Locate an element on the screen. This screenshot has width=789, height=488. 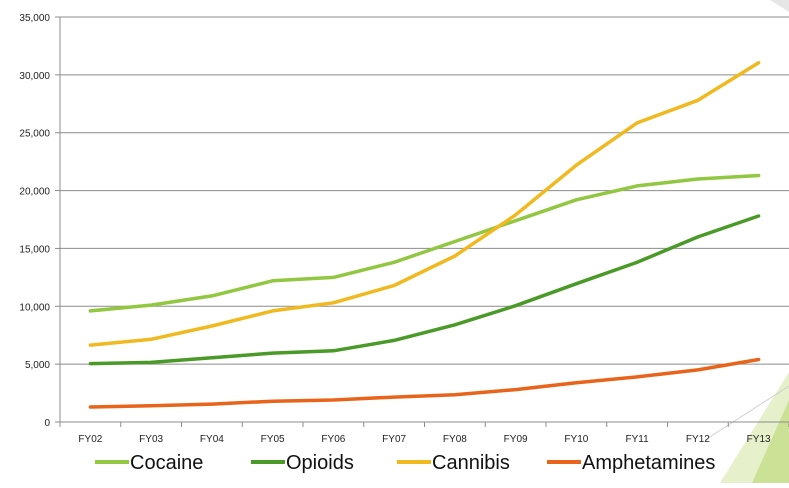
x-tick-label: FY06 is located at coordinates (333, 439).